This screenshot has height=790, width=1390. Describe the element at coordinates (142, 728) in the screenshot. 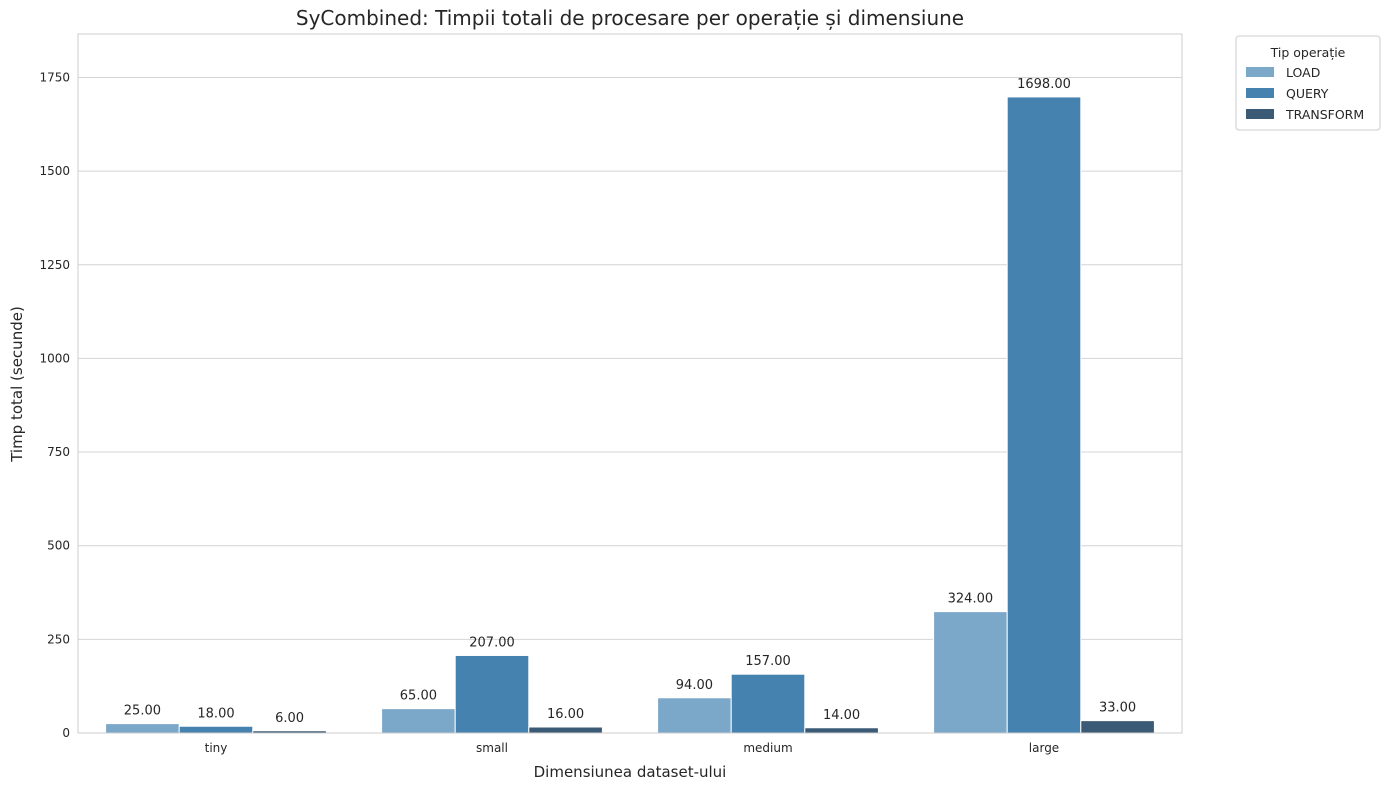

I see `bar-load-tiny` at that location.